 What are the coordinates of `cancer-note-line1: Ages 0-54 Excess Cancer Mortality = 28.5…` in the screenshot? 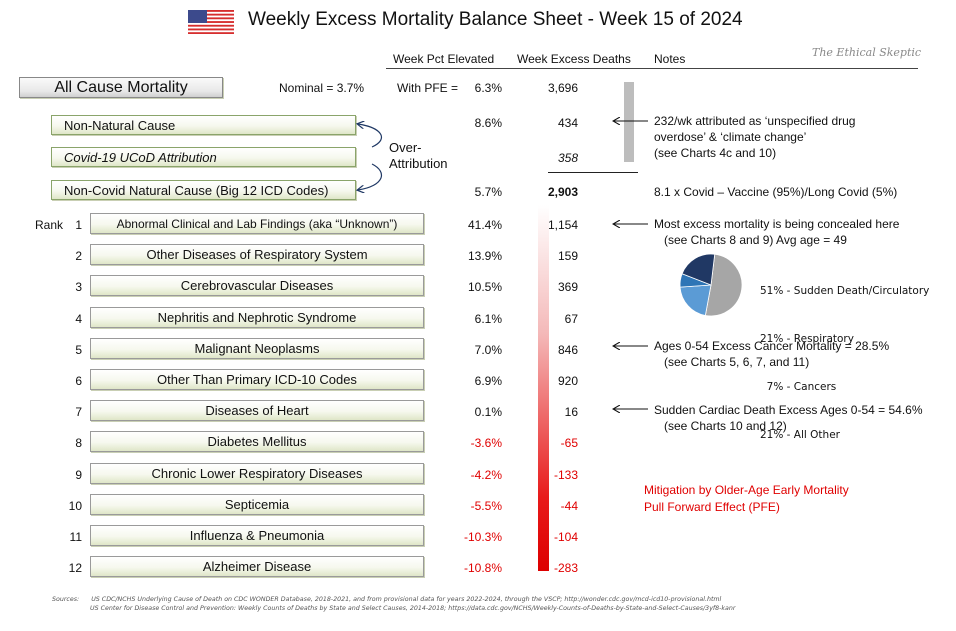 It's located at (772, 346).